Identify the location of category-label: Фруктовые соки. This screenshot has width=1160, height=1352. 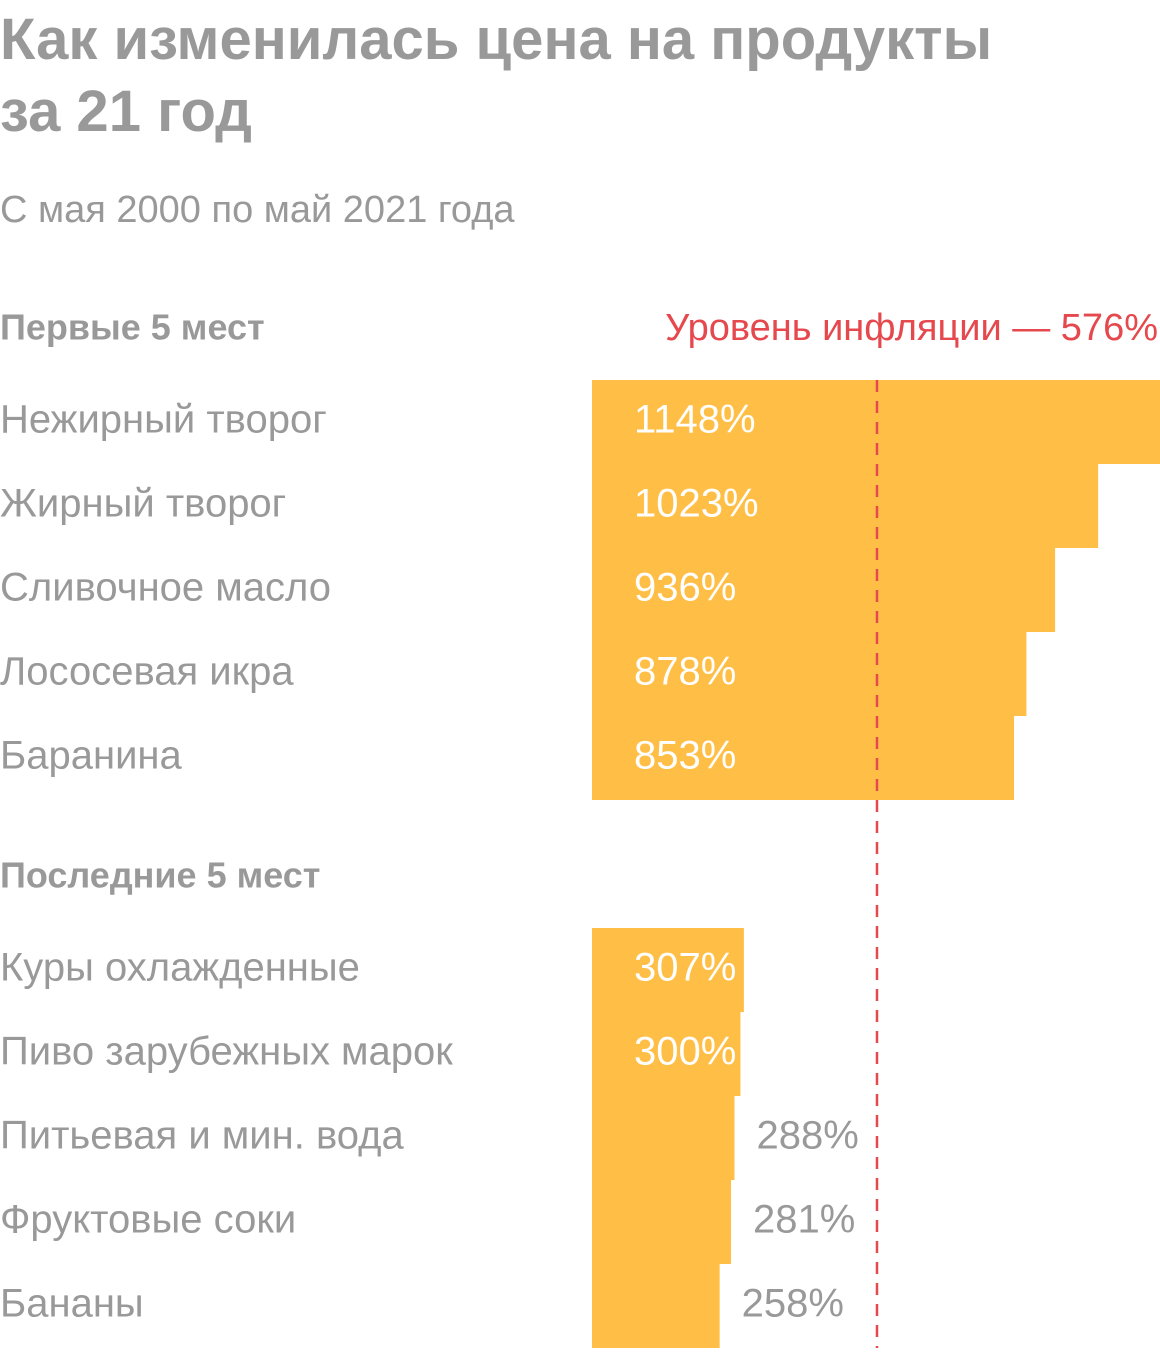
(148, 1220).